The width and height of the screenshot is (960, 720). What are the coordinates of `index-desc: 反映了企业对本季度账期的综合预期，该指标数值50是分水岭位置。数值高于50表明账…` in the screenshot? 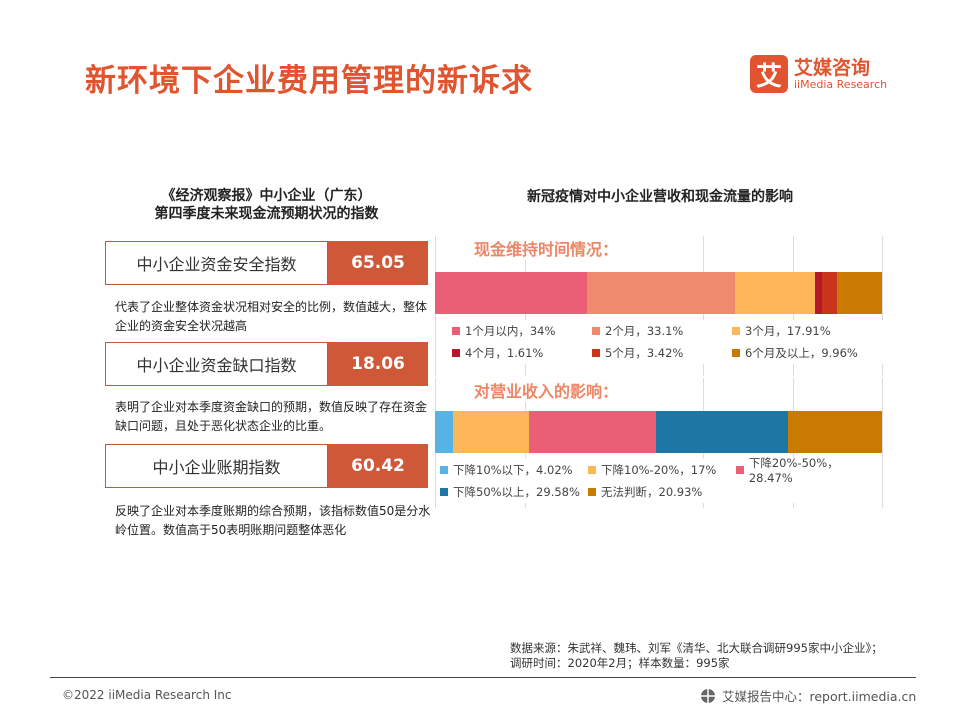 It's located at (273, 520).